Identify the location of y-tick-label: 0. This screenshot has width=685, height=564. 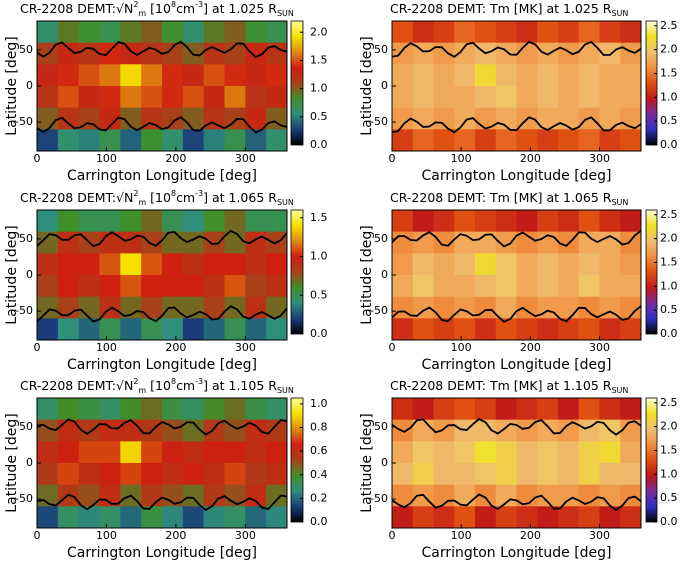
(29, 462).